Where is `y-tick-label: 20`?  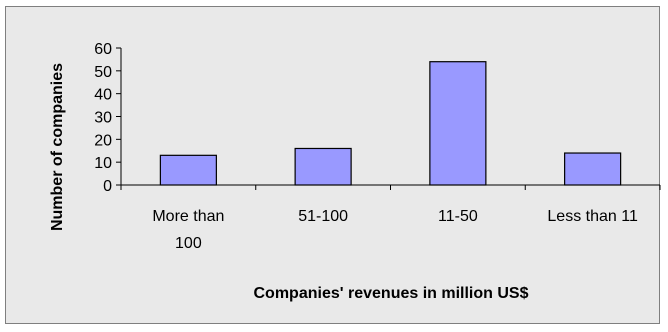
y-tick-label: 20 is located at coordinates (103, 140).